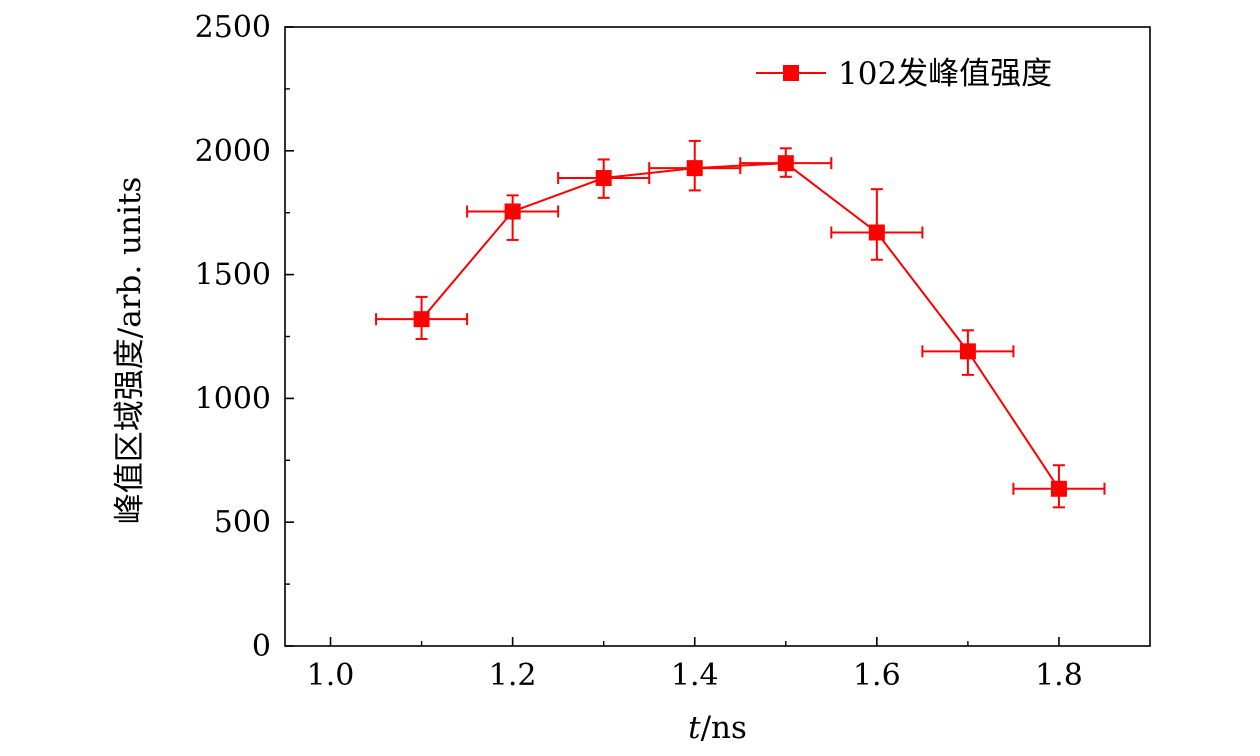 The height and width of the screenshot is (756, 1260). Describe the element at coordinates (791, 73) in the screenshot. I see `legend-marker-swatch` at that location.